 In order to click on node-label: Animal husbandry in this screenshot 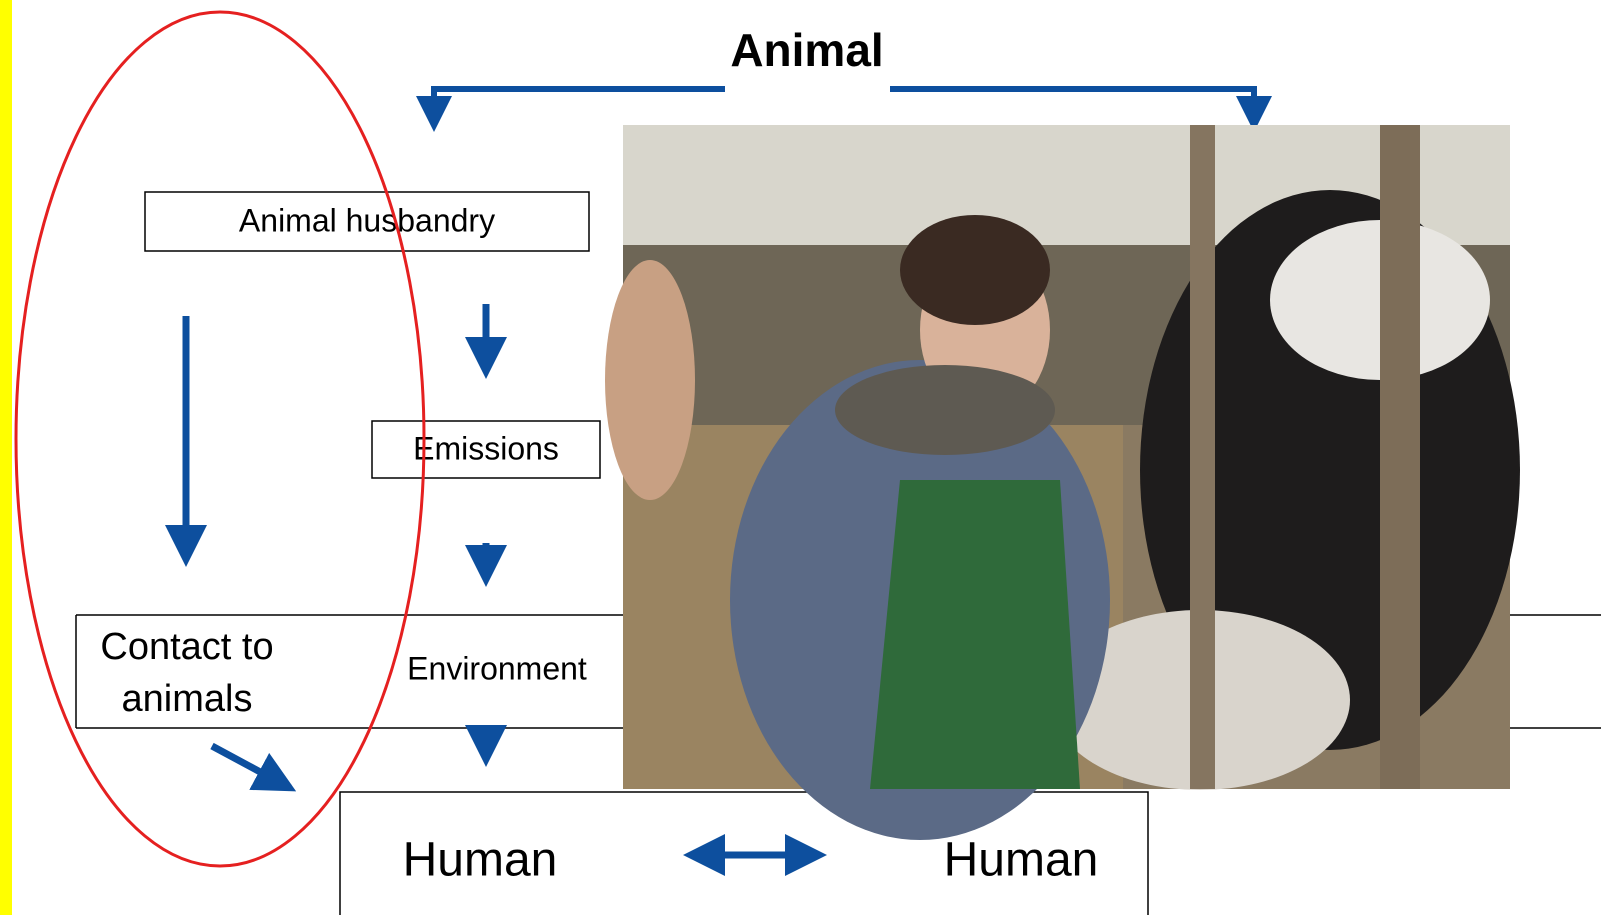, I will do `click(367, 220)`.